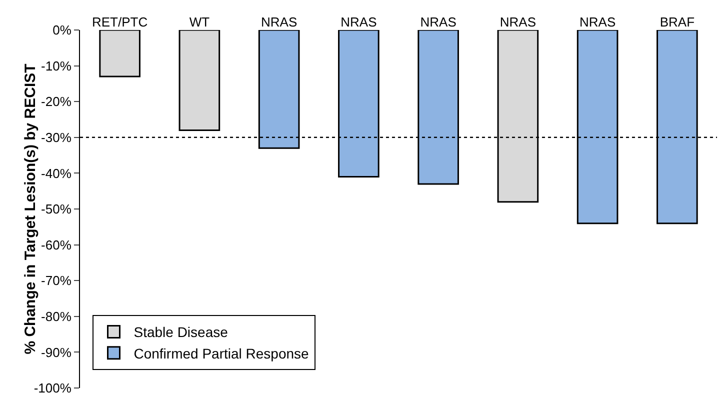 The width and height of the screenshot is (727, 406). What do you see at coordinates (56, 209) in the screenshot?
I see `y-tick-label: -50%` at bounding box center [56, 209].